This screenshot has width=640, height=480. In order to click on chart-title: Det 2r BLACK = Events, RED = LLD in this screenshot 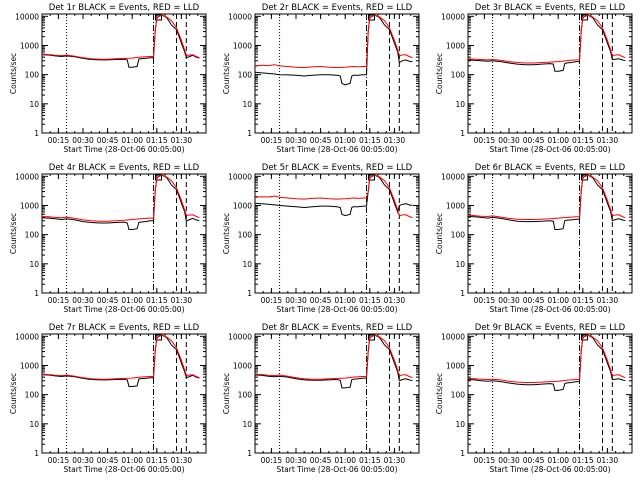, I will do `click(337, 8)`.